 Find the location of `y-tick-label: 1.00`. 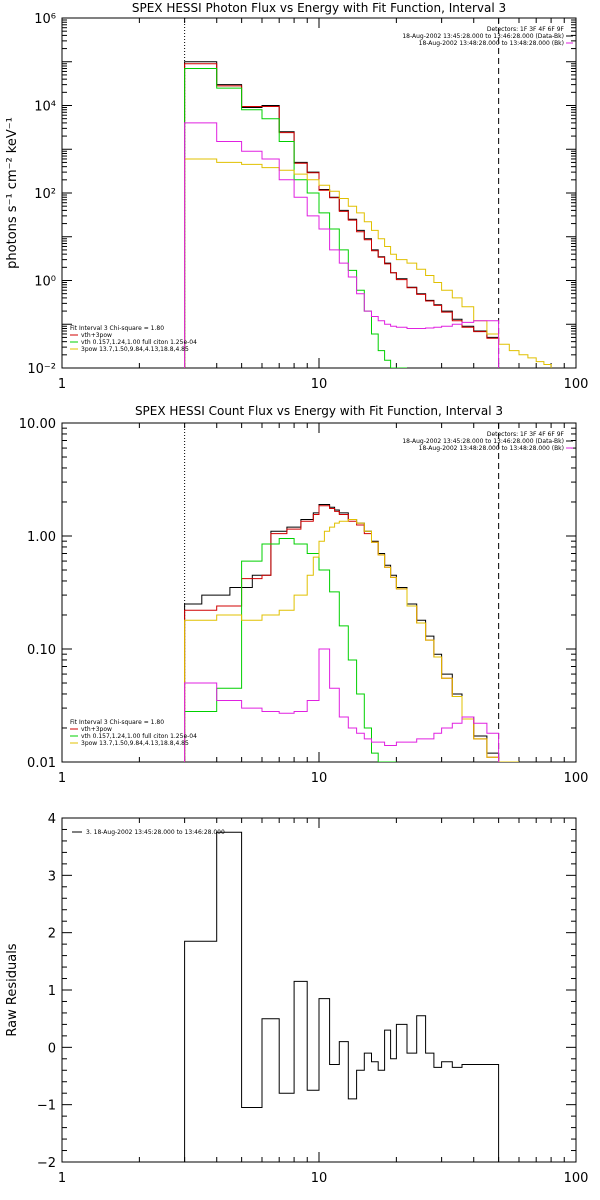

y-tick-label: 1.00 is located at coordinates (41, 537).